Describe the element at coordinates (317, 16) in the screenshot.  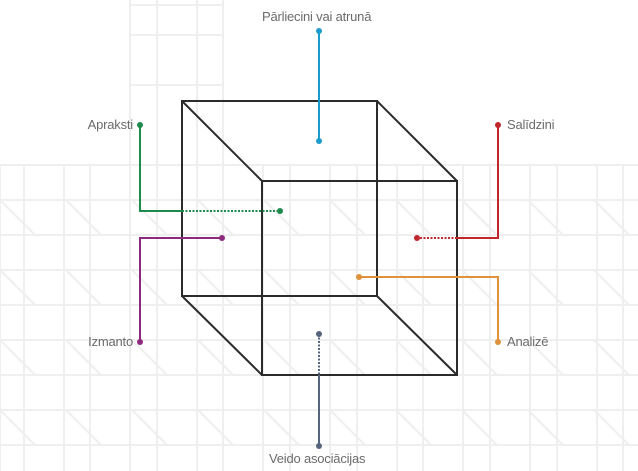
I see `label-top: Pārliecini vai atrunā` at that location.